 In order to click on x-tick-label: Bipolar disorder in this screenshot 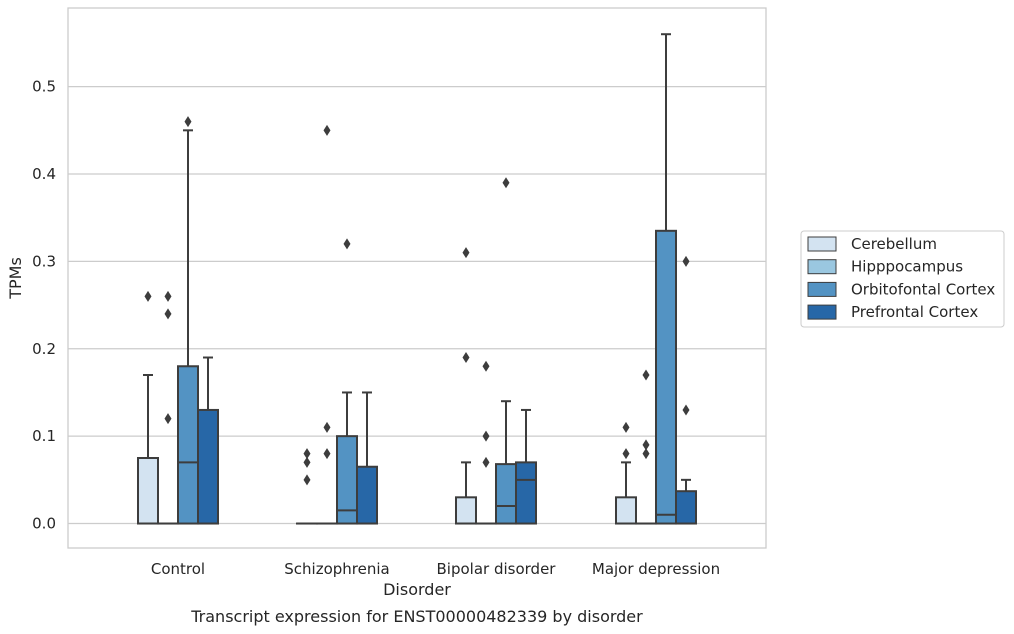, I will do `click(497, 569)`.